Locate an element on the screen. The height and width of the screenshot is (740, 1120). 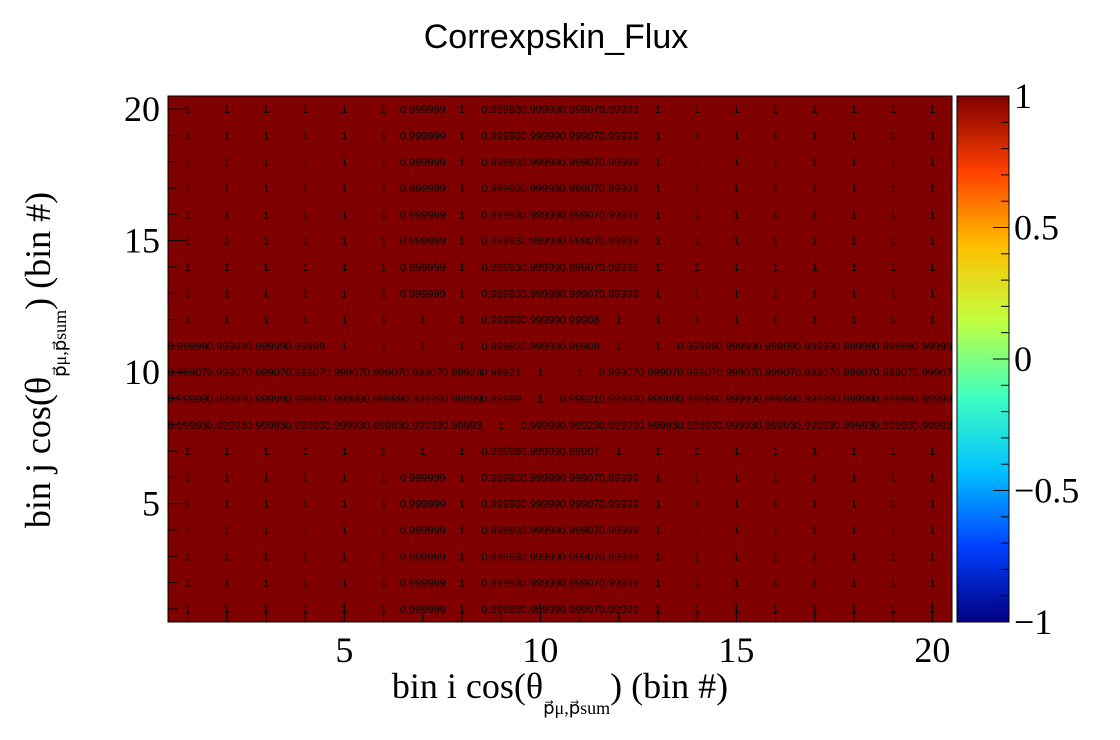
x-axis-label-main: bin i cos(θ is located at coordinates (467, 686).